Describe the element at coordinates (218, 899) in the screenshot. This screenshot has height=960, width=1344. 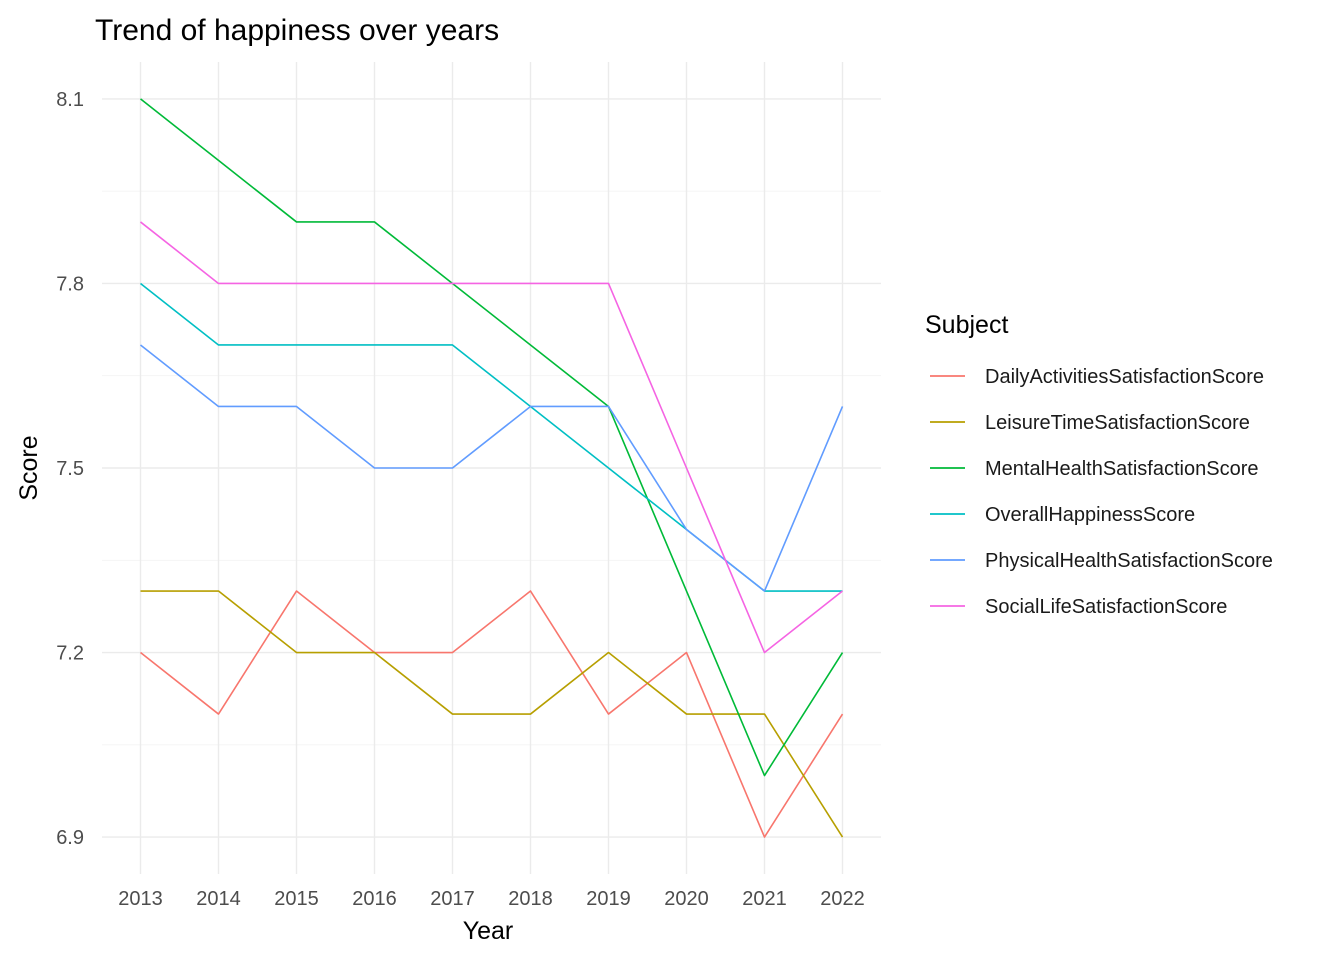
I see `x-tick-label: 2014` at that location.